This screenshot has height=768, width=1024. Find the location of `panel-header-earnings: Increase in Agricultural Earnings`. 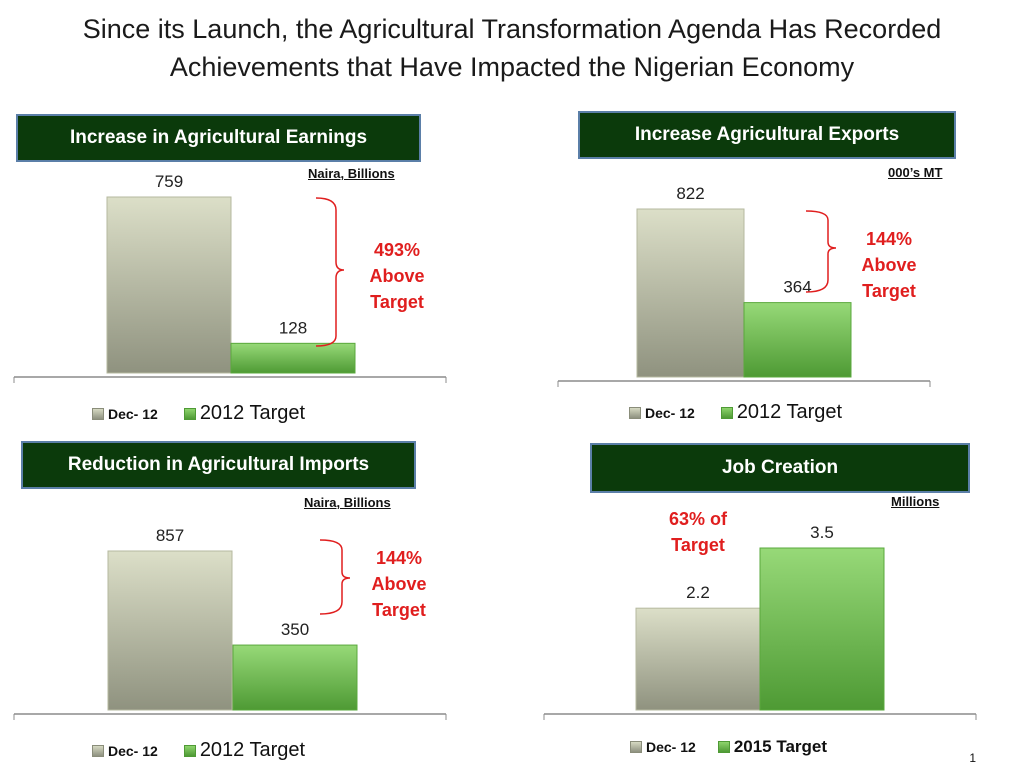

panel-header-earnings: Increase in Agricultural Earnings is located at coordinates (218, 138).